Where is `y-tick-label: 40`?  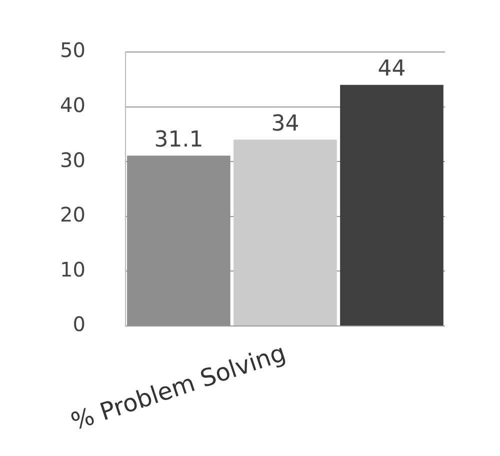 y-tick-label: 40 is located at coordinates (73, 105).